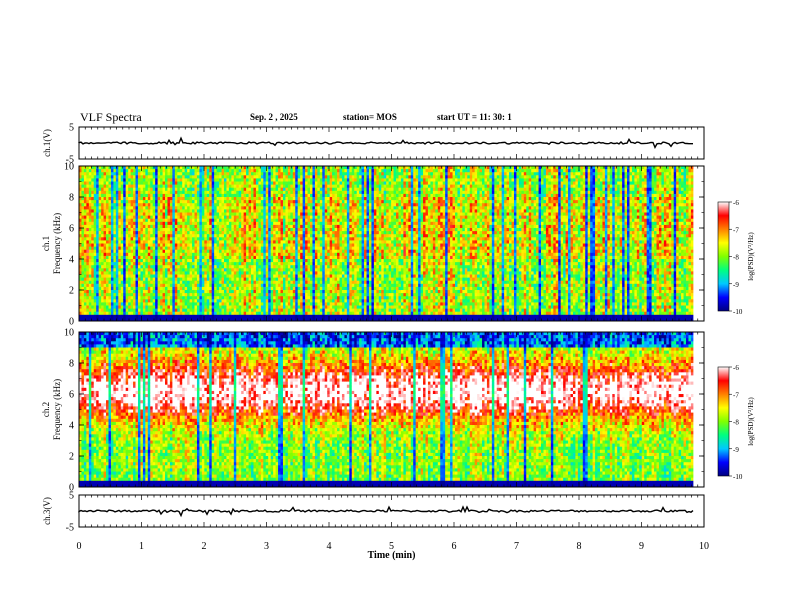 This screenshot has height=612, width=792. What do you see at coordinates (392, 555) in the screenshot?
I see `x-axis-label: Time (min)` at bounding box center [392, 555].